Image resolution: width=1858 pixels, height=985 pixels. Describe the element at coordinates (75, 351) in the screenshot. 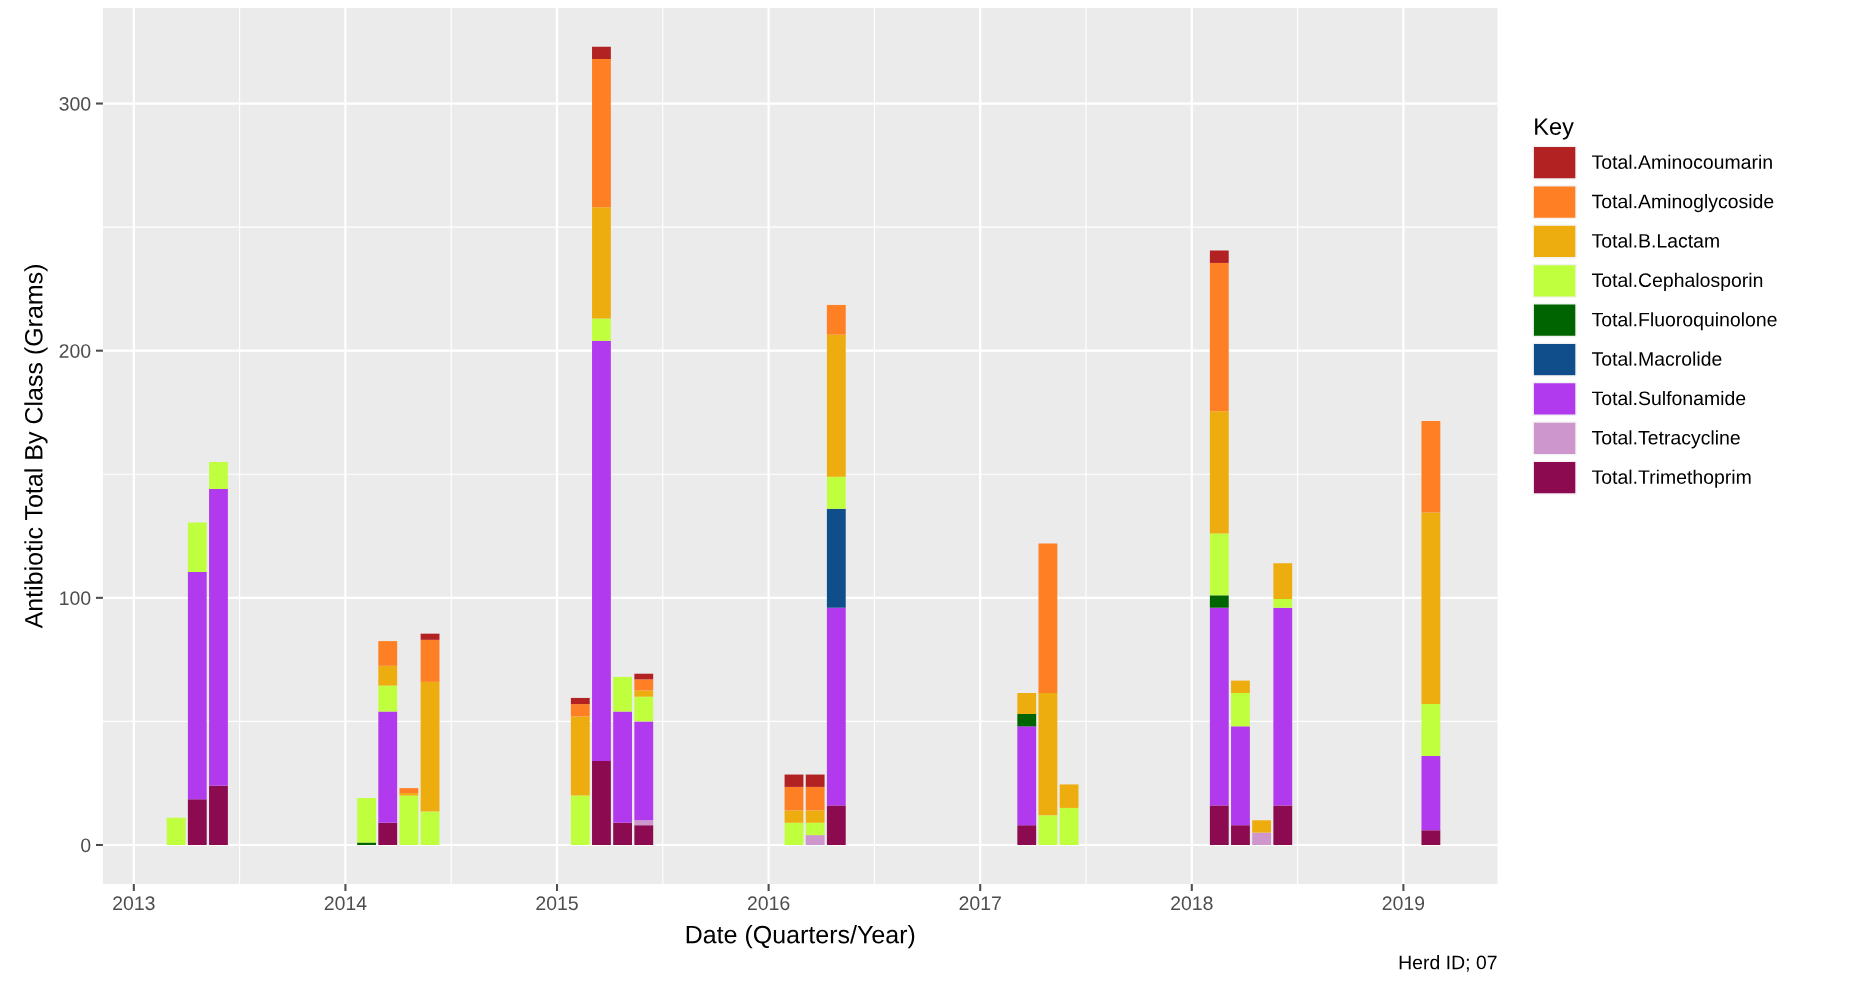

I see `y-tick-label: 200` at that location.